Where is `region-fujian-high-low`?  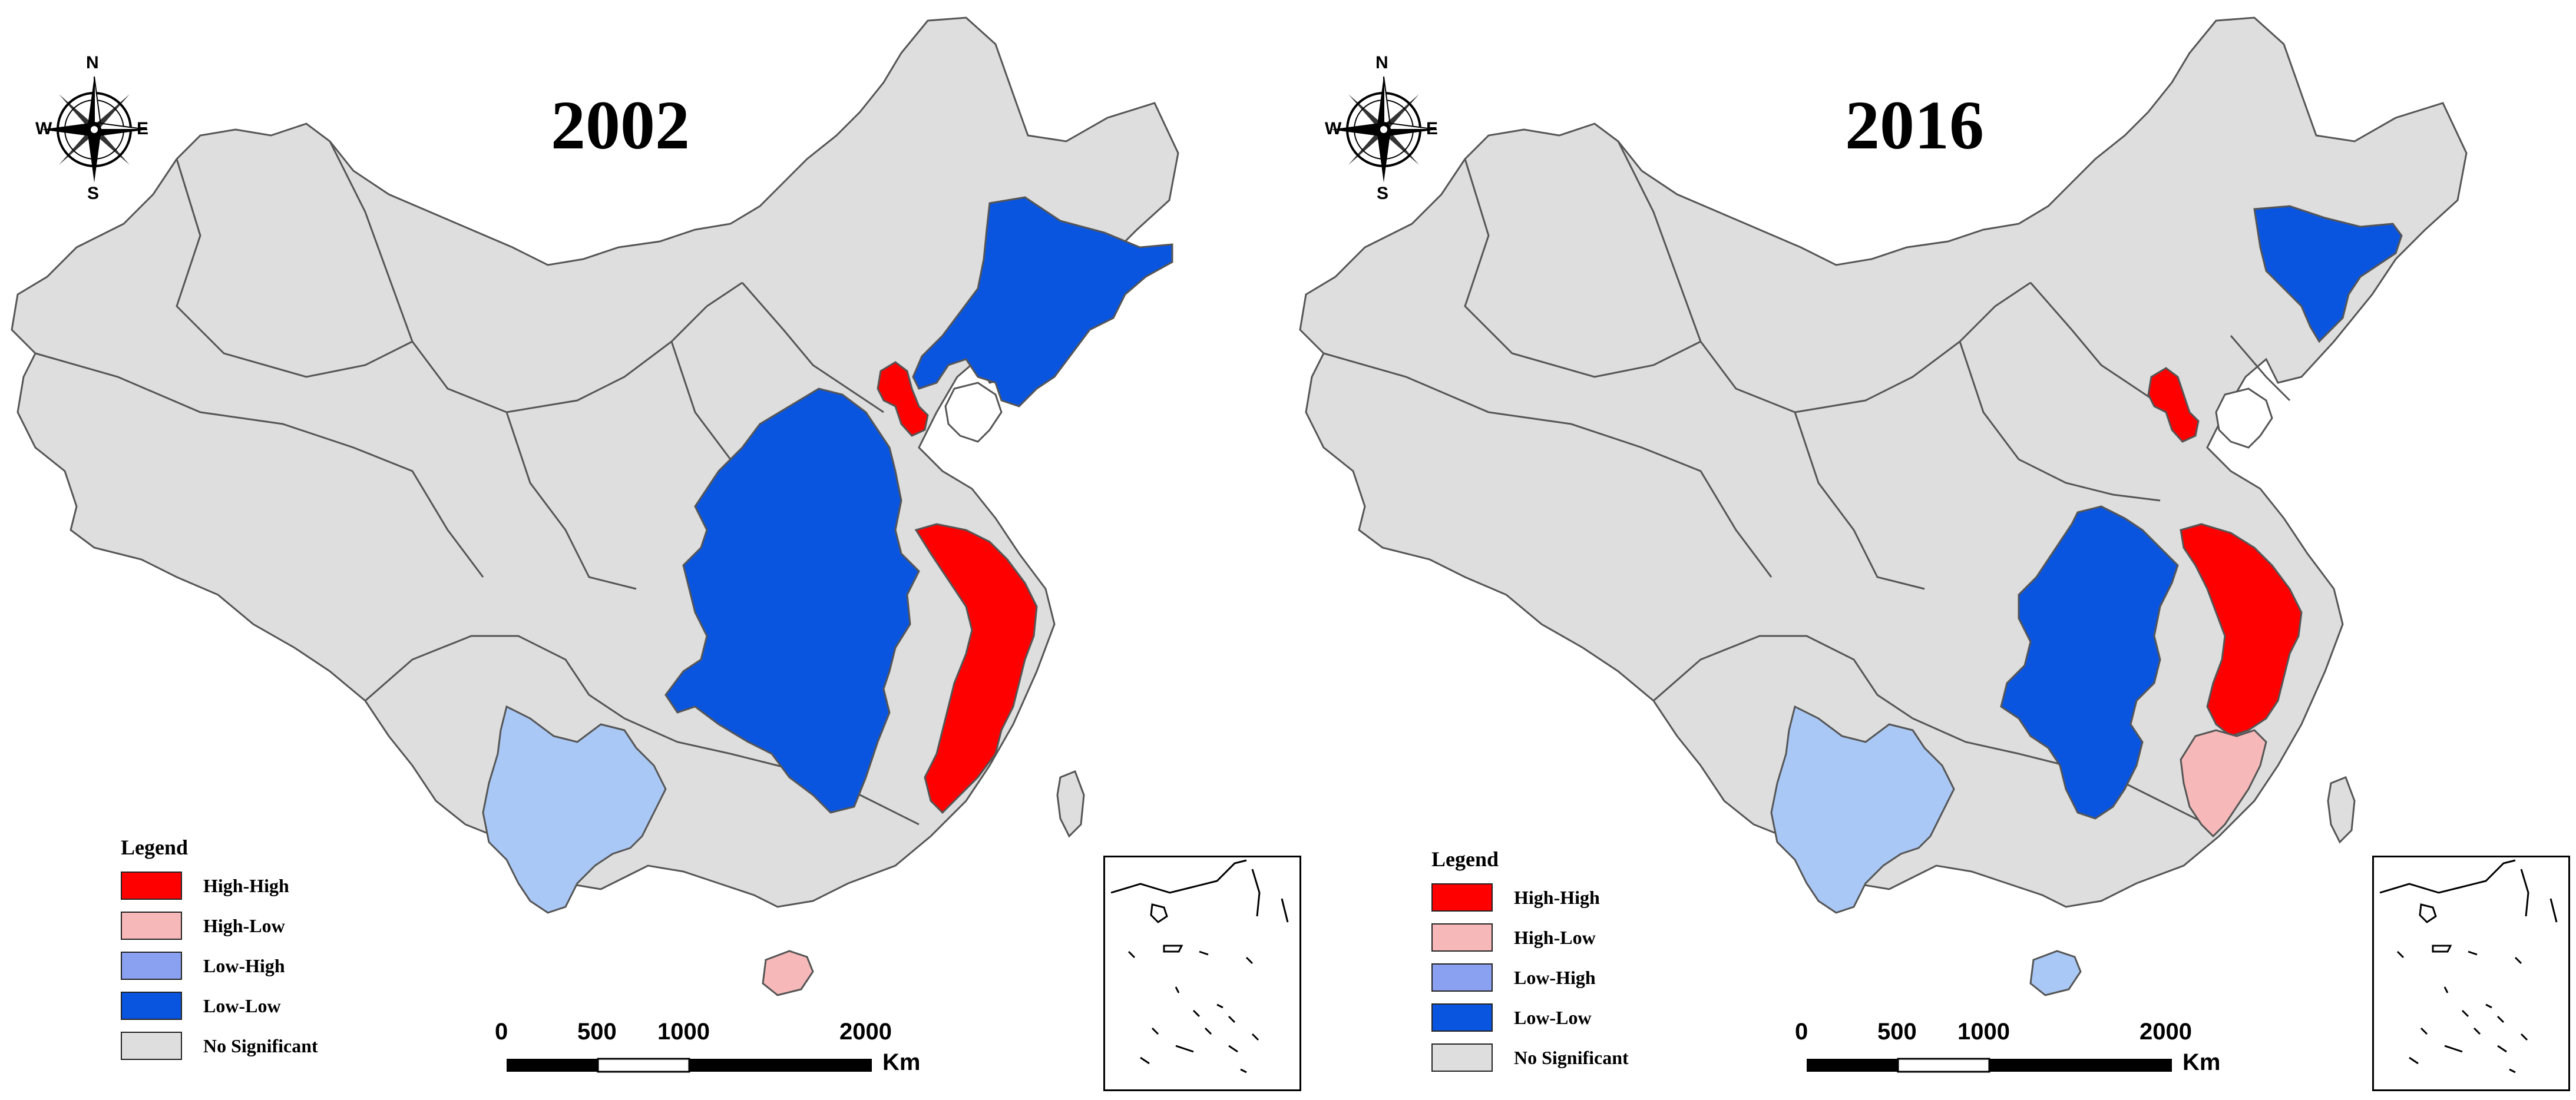
region-fujian-high-low is located at coordinates (2223, 783).